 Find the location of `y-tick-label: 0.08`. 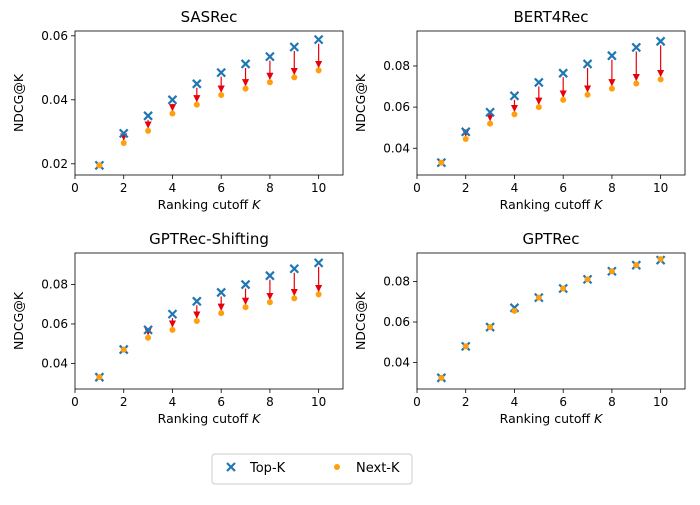

y-tick-label: 0.08 is located at coordinates (54, 285).